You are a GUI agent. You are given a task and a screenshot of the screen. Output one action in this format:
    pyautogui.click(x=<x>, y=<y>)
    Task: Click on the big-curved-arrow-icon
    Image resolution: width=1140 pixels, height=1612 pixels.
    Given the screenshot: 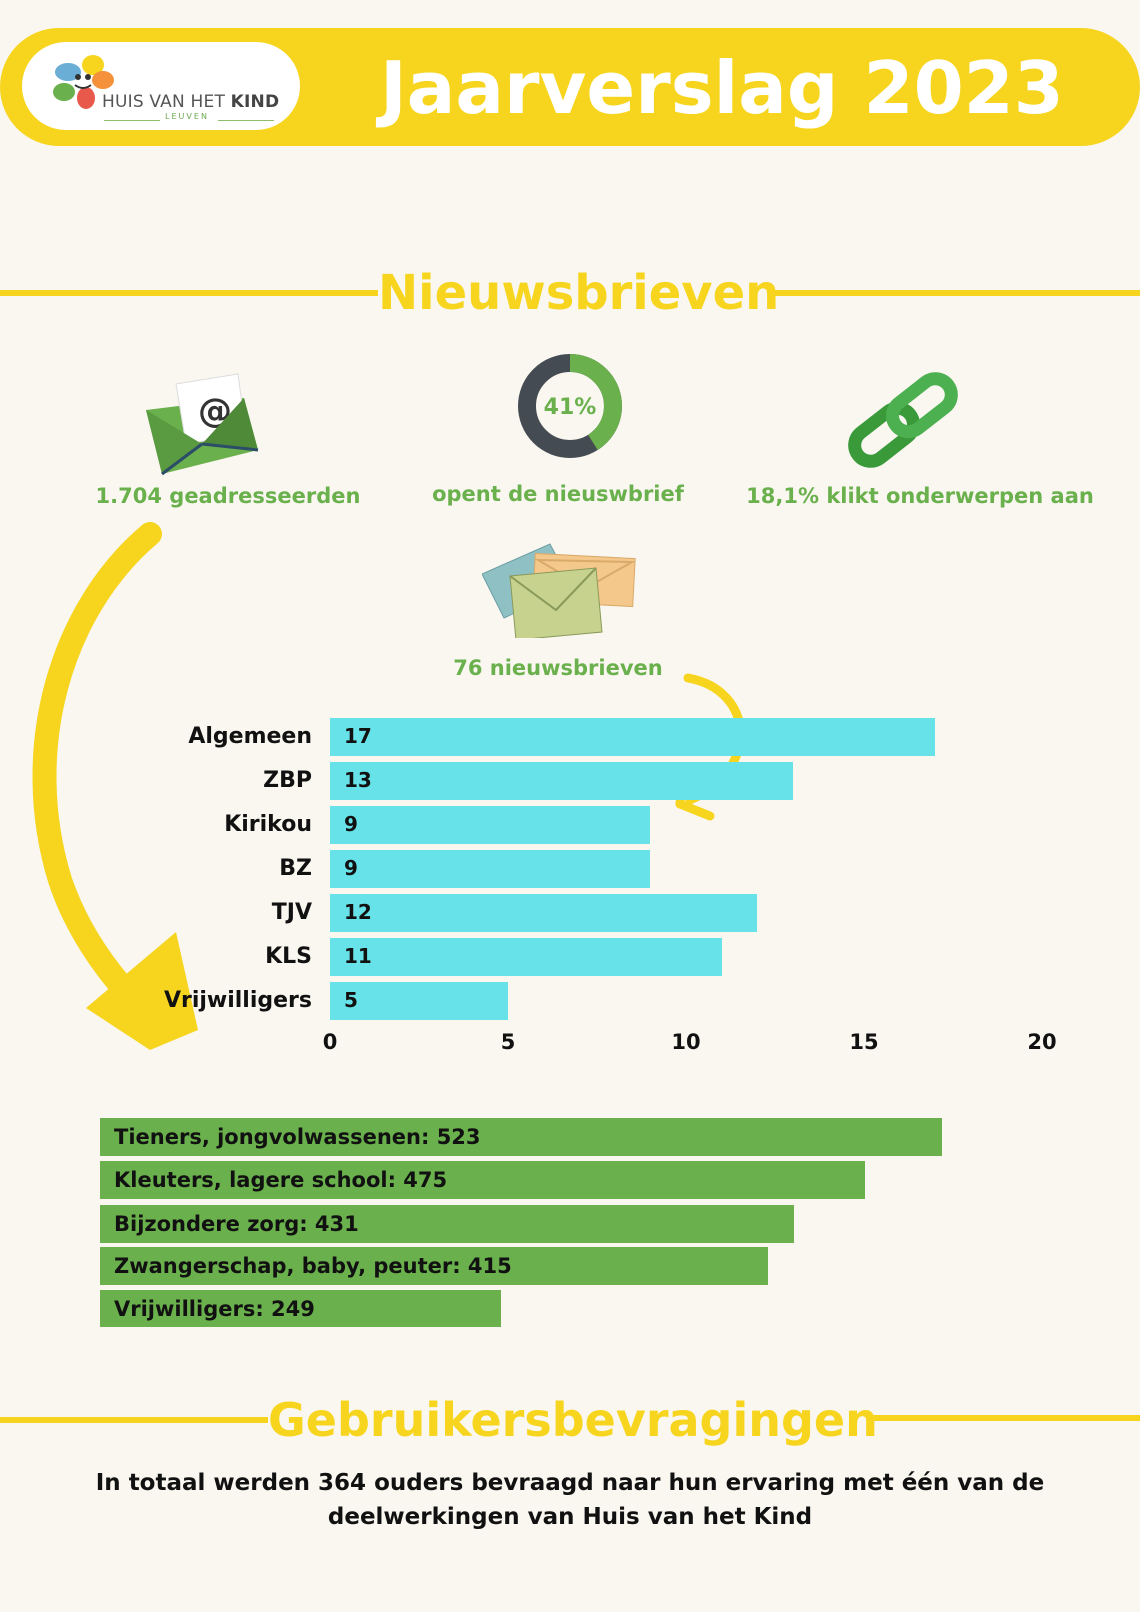 What is the action you would take?
    pyautogui.click(x=115, y=786)
    